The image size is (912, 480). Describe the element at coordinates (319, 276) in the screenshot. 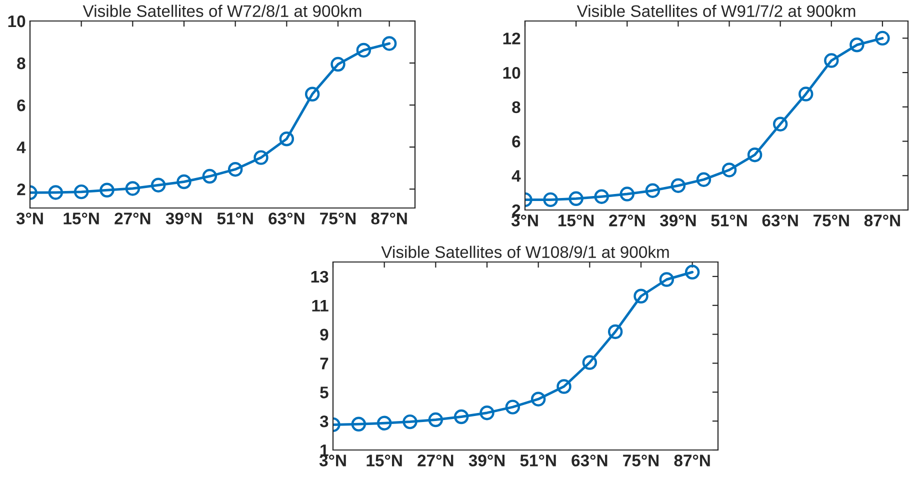

I see `y-tick-label: 13` at that location.